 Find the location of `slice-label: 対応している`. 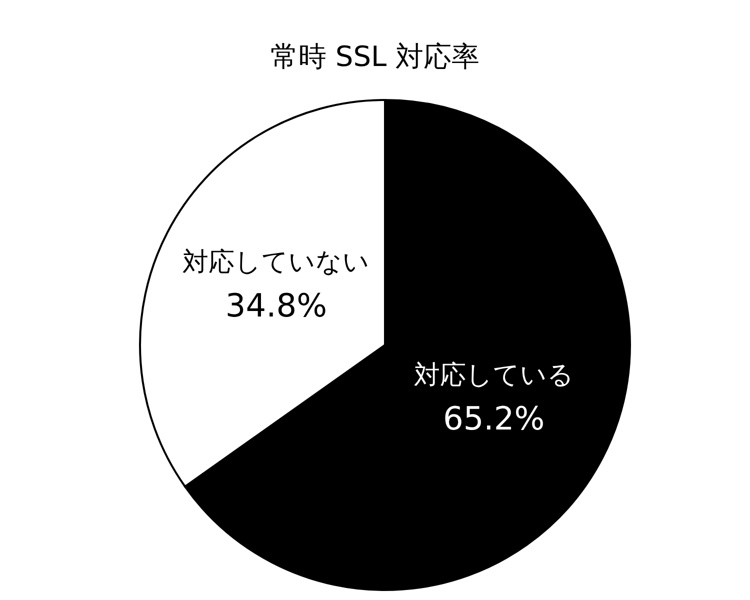

slice-label: 対応している is located at coordinates (494, 375).